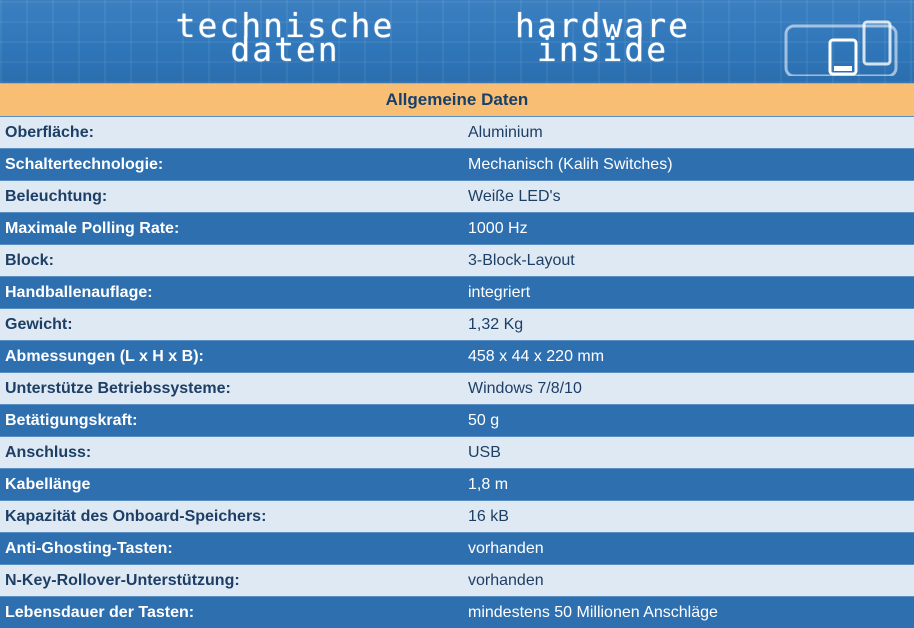 This screenshot has height=628, width=914. I want to click on row-value: Aluminium, so click(505, 132).